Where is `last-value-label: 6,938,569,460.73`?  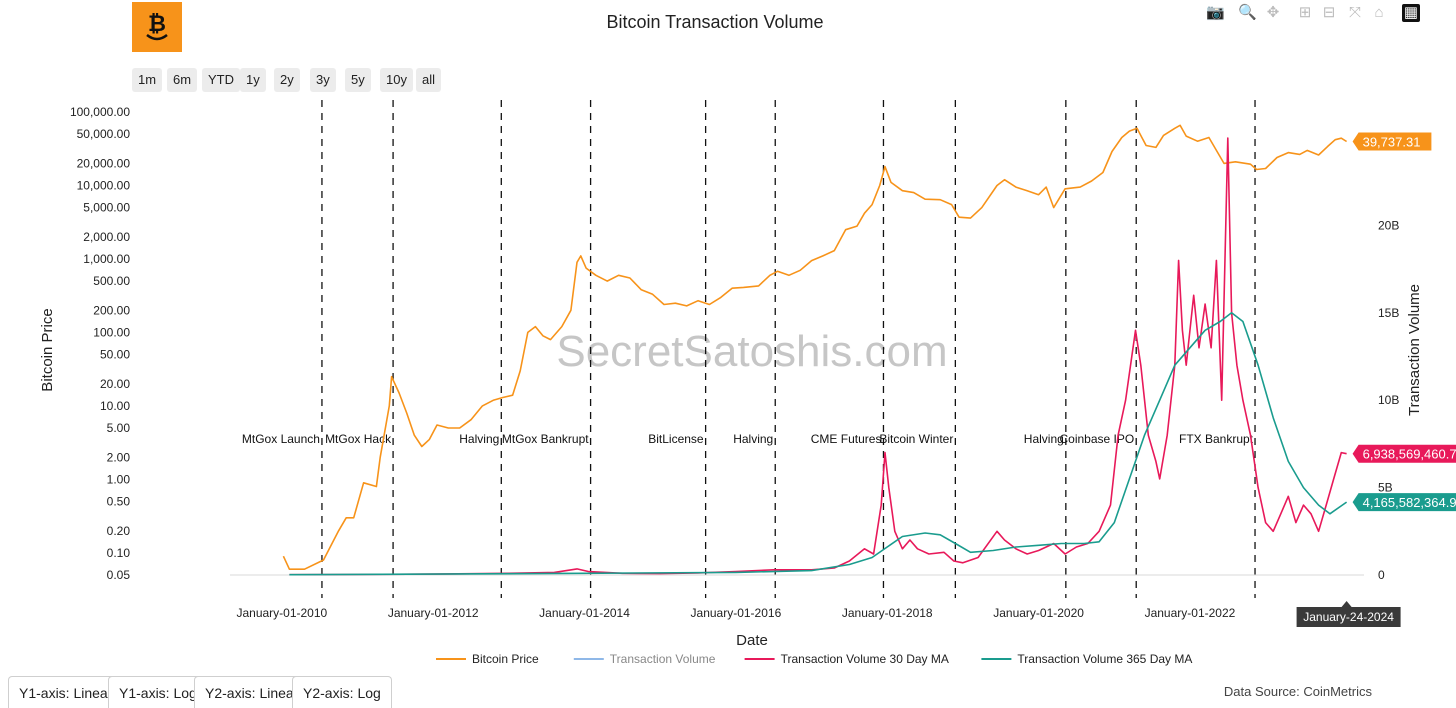
last-value-label: 6,938,569,460.73 is located at coordinates (1409, 454).